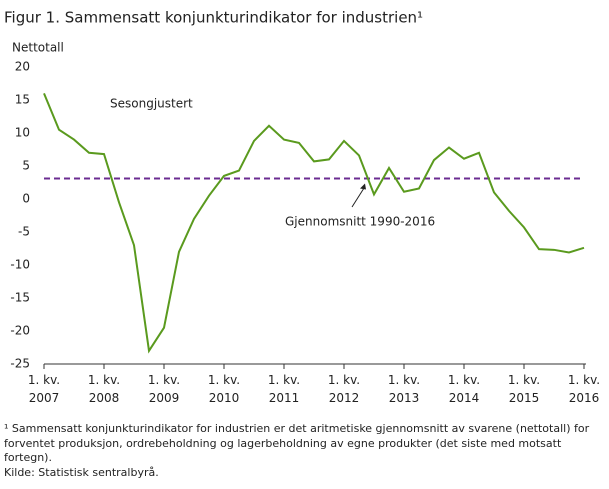 The height and width of the screenshot is (489, 609). What do you see at coordinates (404, 389) in the screenshot?
I see `x-tick-label: 1. kv. 2013` at bounding box center [404, 389].